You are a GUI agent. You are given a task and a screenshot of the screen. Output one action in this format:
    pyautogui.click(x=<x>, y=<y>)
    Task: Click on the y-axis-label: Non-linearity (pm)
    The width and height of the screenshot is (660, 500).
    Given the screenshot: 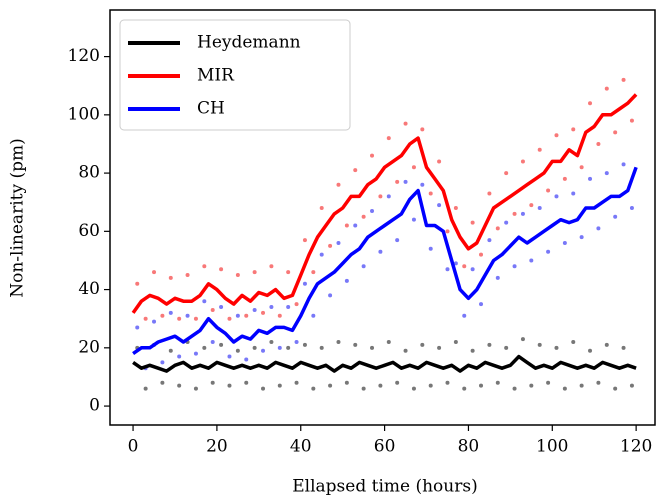 What is the action you would take?
    pyautogui.click(x=18, y=218)
    